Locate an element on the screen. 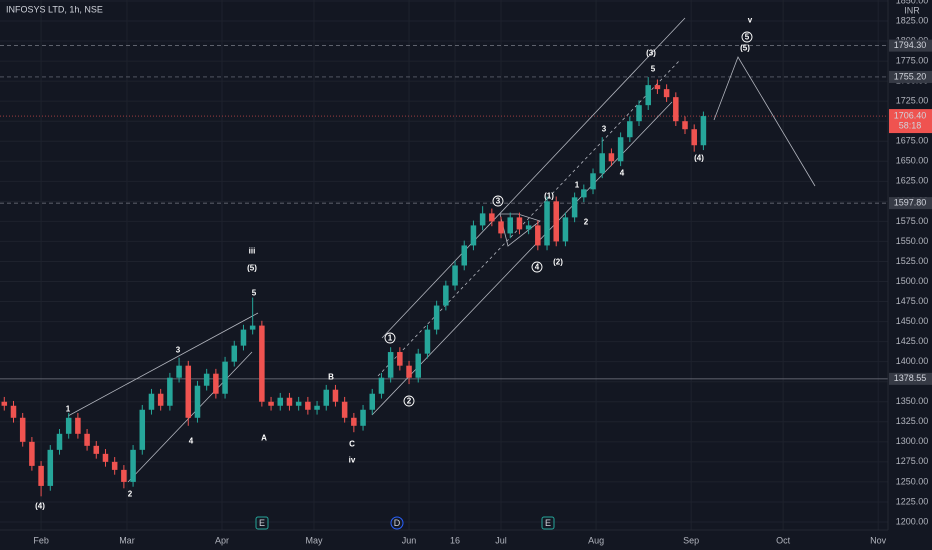  level-label: 1794.30 is located at coordinates (910, 45).